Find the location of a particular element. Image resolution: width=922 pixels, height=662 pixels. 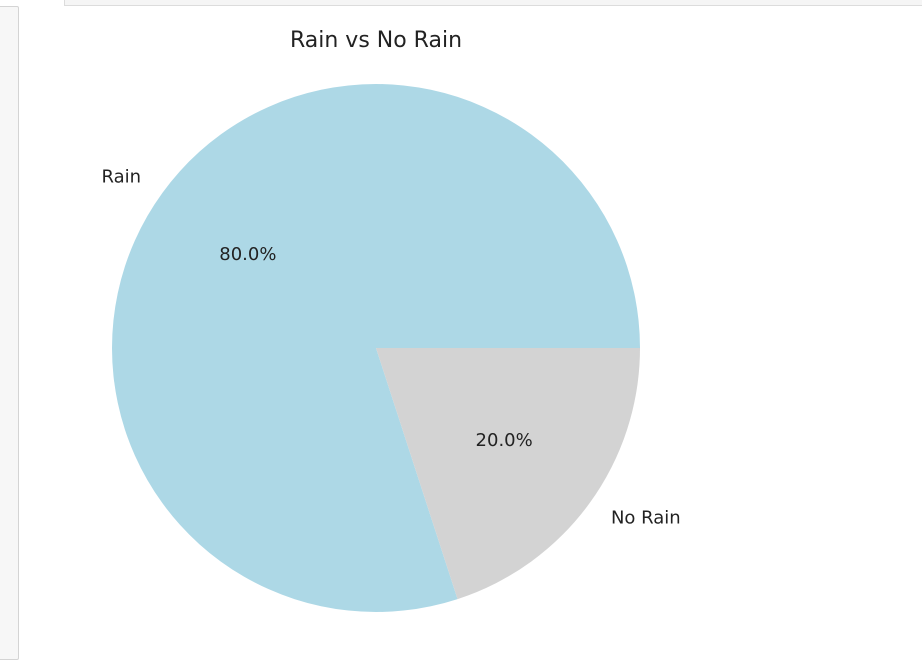

percent-label: 20.0% is located at coordinates (504, 440).